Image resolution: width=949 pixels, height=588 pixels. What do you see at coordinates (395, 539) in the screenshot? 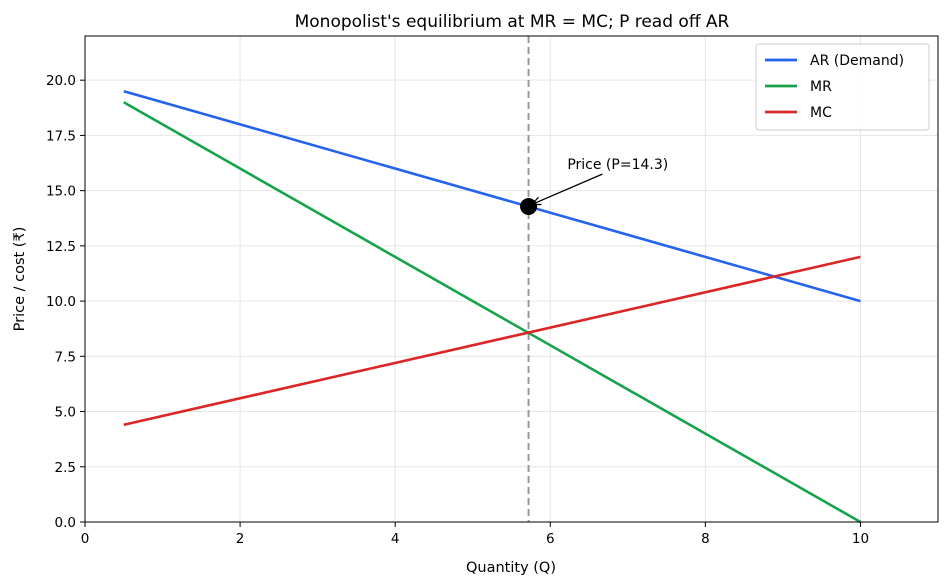
I see `x-tick-label-2: 4` at bounding box center [395, 539].